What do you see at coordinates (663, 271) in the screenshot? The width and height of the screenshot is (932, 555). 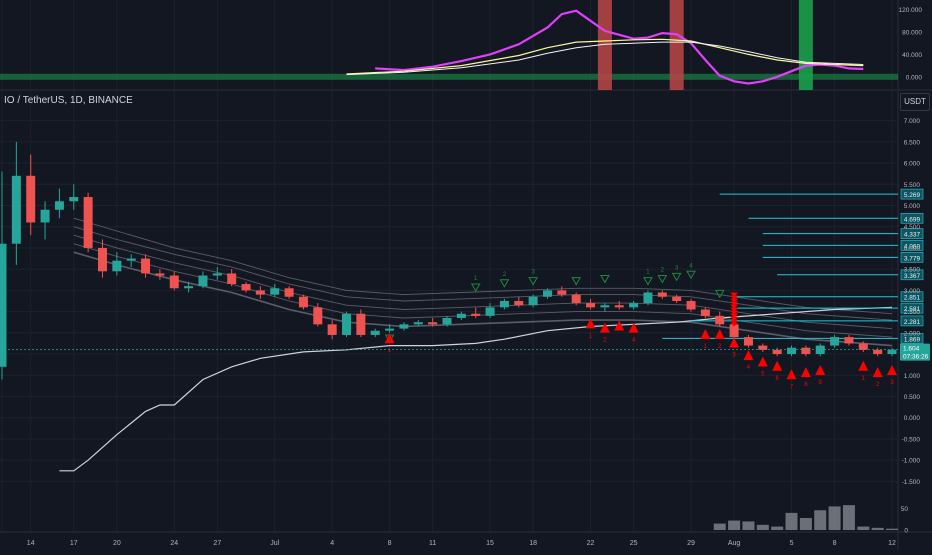 I see `sell-signal-count: 2` at bounding box center [663, 271].